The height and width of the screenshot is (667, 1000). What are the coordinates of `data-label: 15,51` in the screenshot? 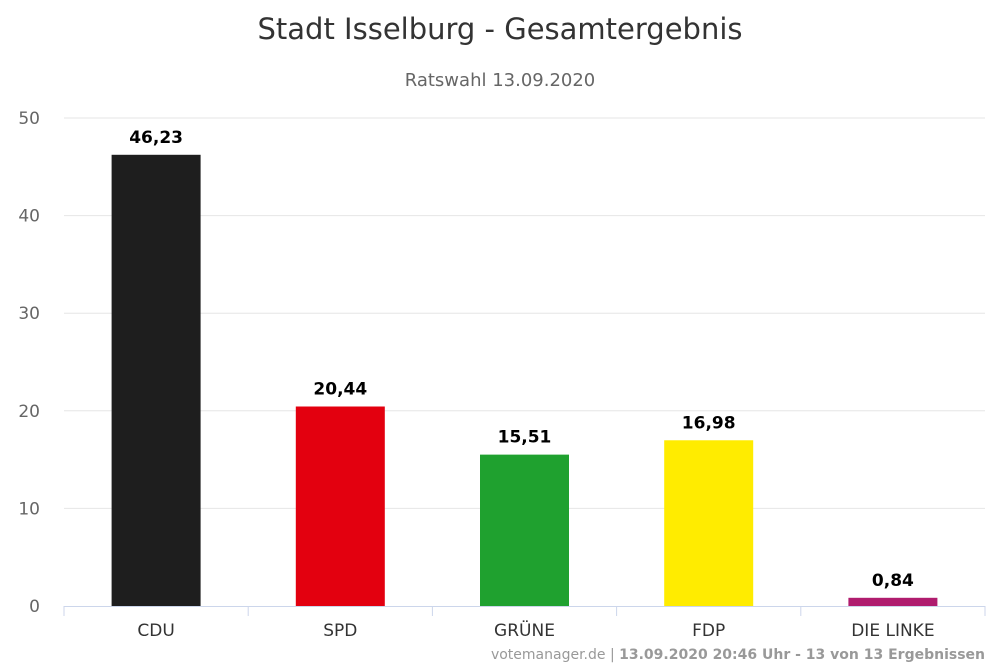 It's located at (525, 438).